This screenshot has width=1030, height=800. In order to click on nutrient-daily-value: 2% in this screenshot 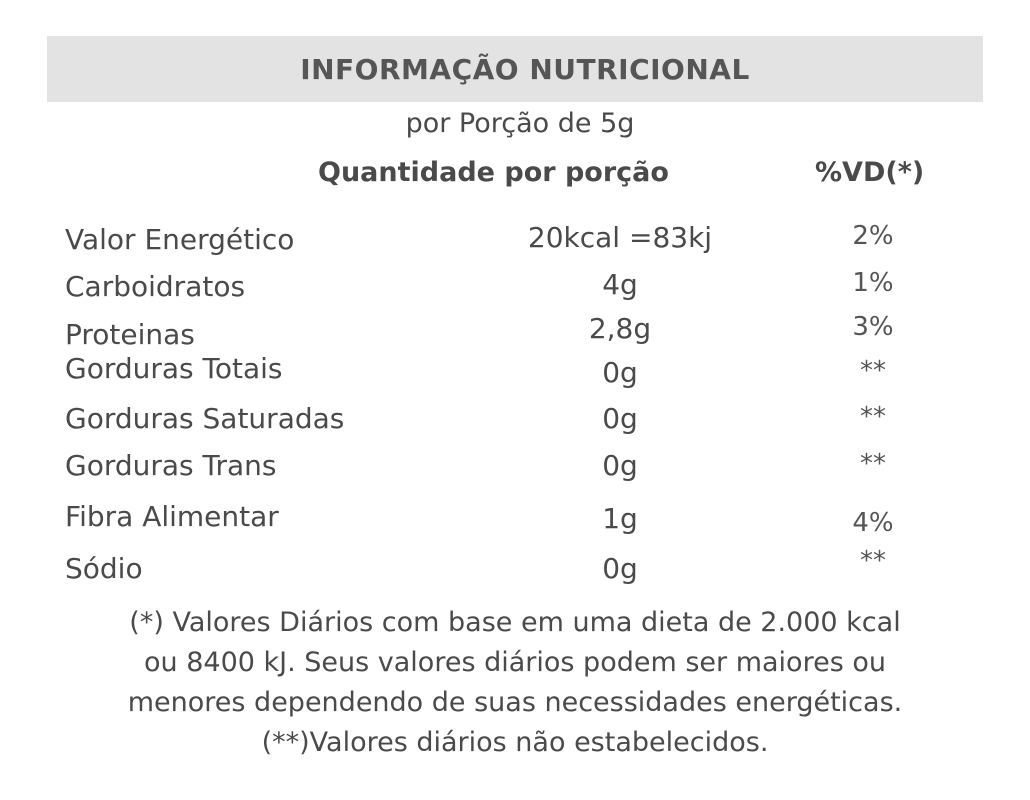, I will do `click(873, 236)`.